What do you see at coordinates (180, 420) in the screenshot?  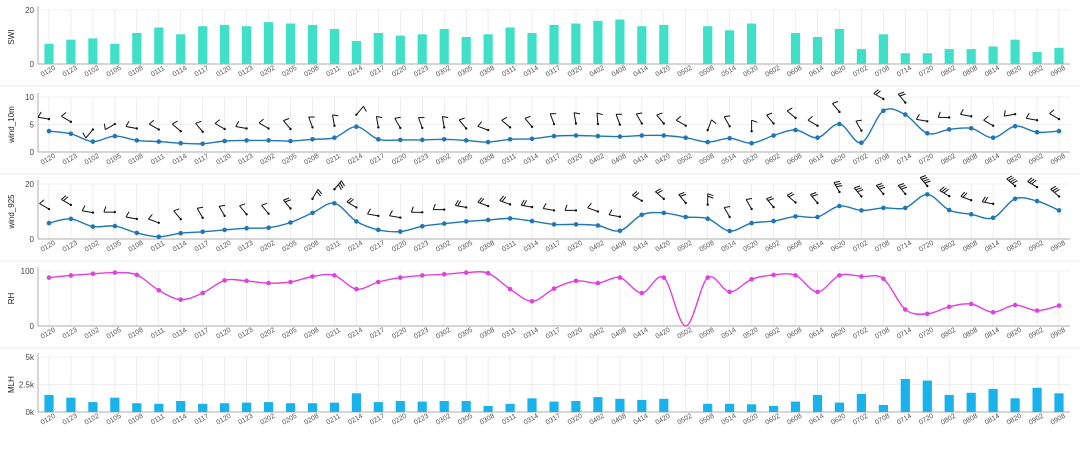 I see `x-tick-label: 0114` at bounding box center [180, 420].